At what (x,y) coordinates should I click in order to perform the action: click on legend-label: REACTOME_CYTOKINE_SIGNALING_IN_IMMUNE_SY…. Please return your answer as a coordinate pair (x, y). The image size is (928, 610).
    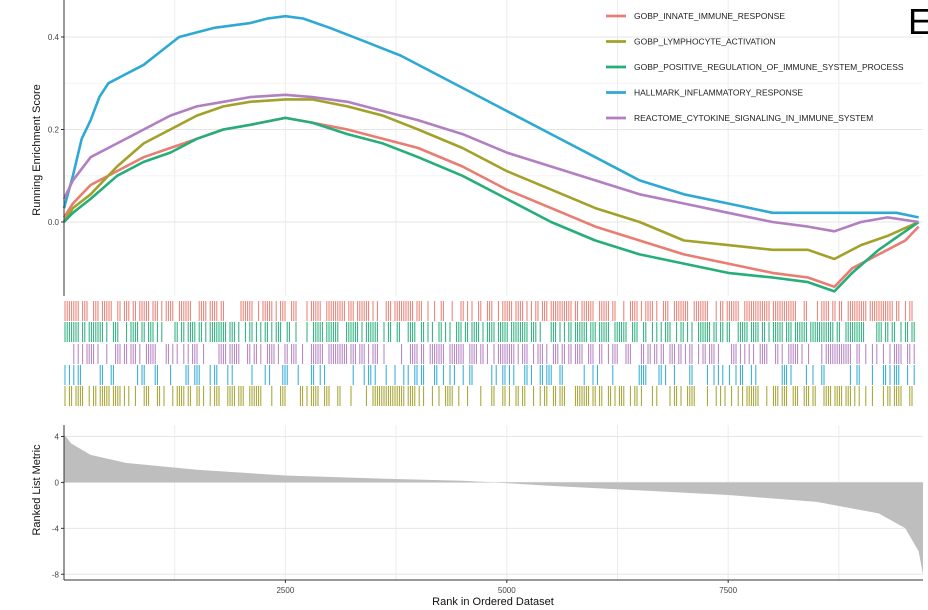
    Looking at the image, I should click on (753, 118).